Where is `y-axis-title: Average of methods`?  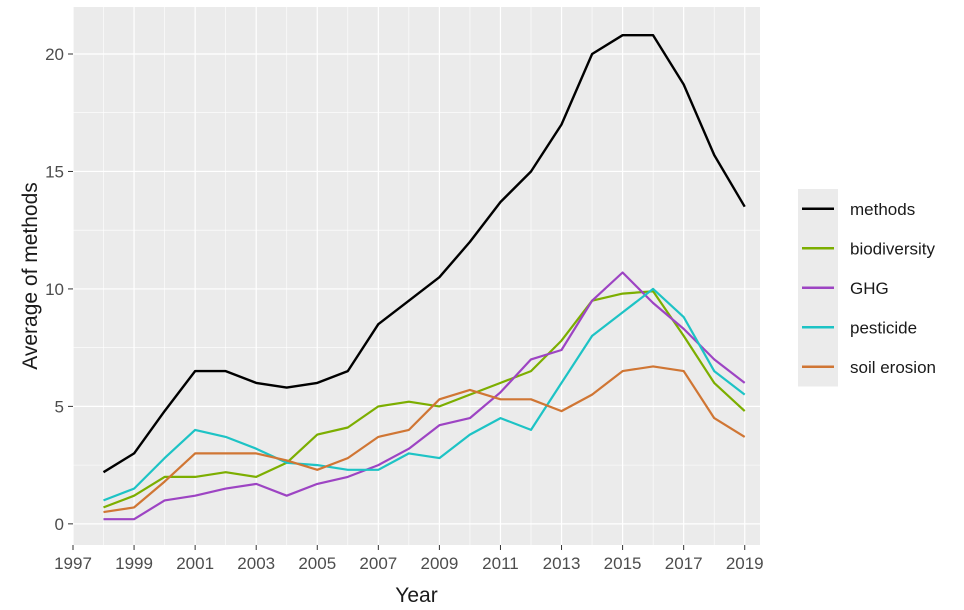 y-axis-title: Average of methods is located at coordinates (30, 276).